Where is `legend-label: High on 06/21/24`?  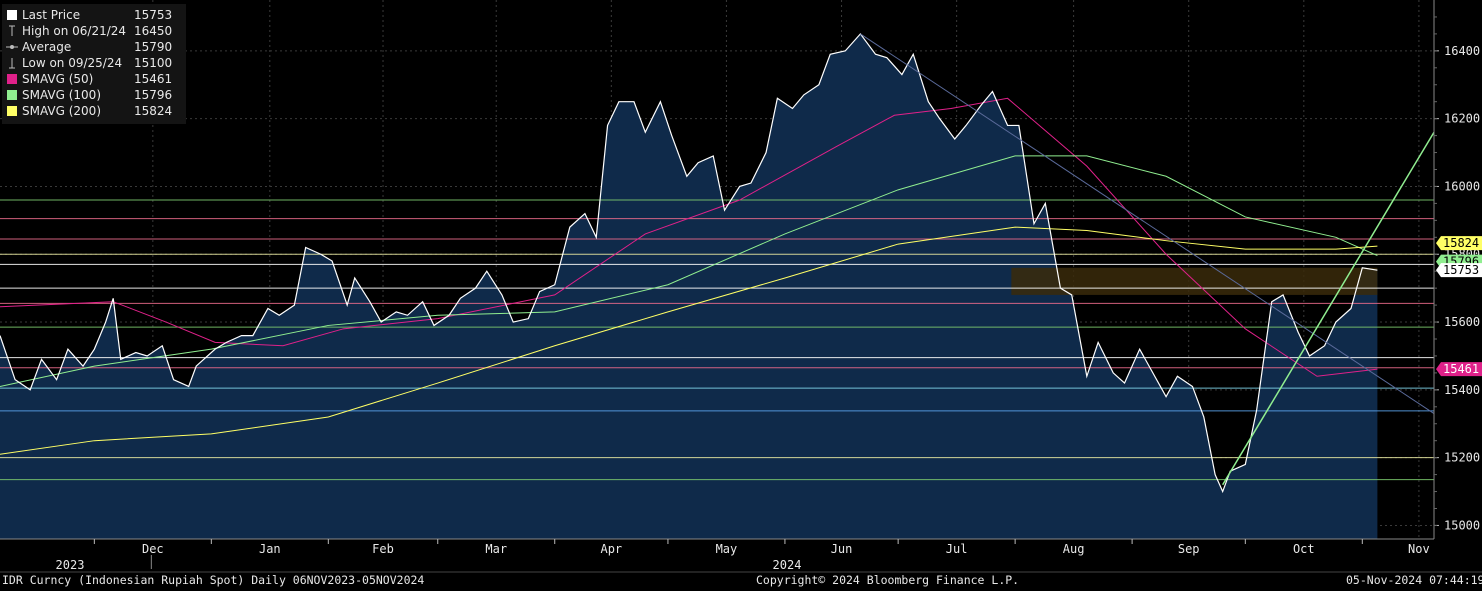
legend-label: High on 06/21/24 is located at coordinates (74, 31).